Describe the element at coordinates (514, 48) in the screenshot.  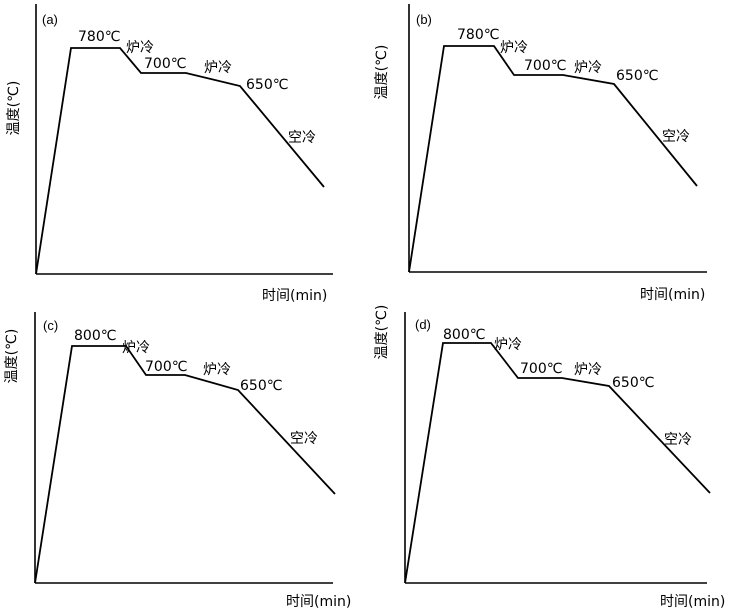
I see `panel-b-cool1-label: 炉冷` at that location.